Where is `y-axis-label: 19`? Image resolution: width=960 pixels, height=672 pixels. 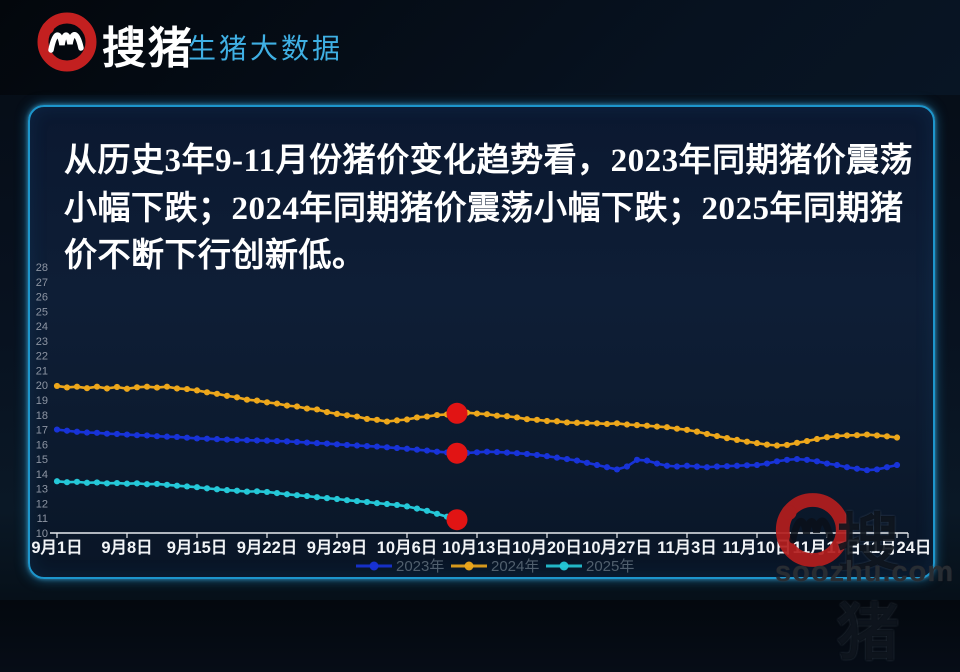
y-axis-label: 19 is located at coordinates (42, 401).